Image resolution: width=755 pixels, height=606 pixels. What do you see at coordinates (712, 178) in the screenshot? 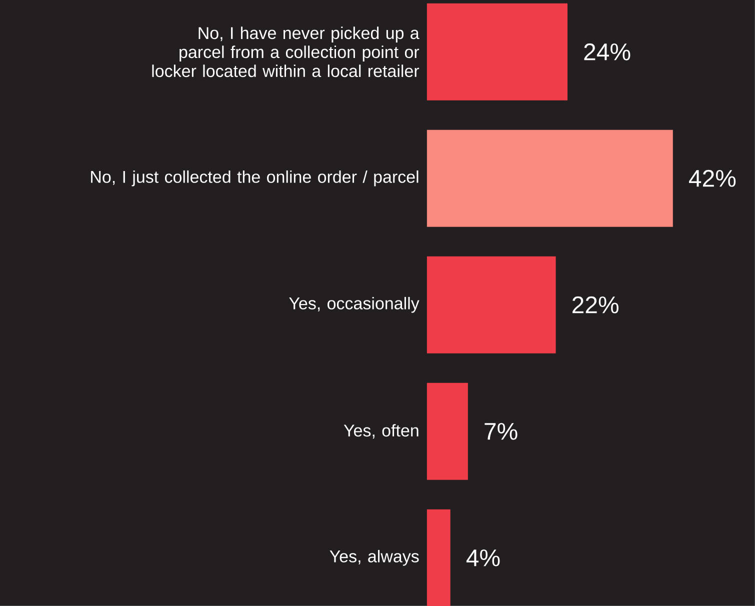
I see `data-label: 42%` at bounding box center [712, 178].